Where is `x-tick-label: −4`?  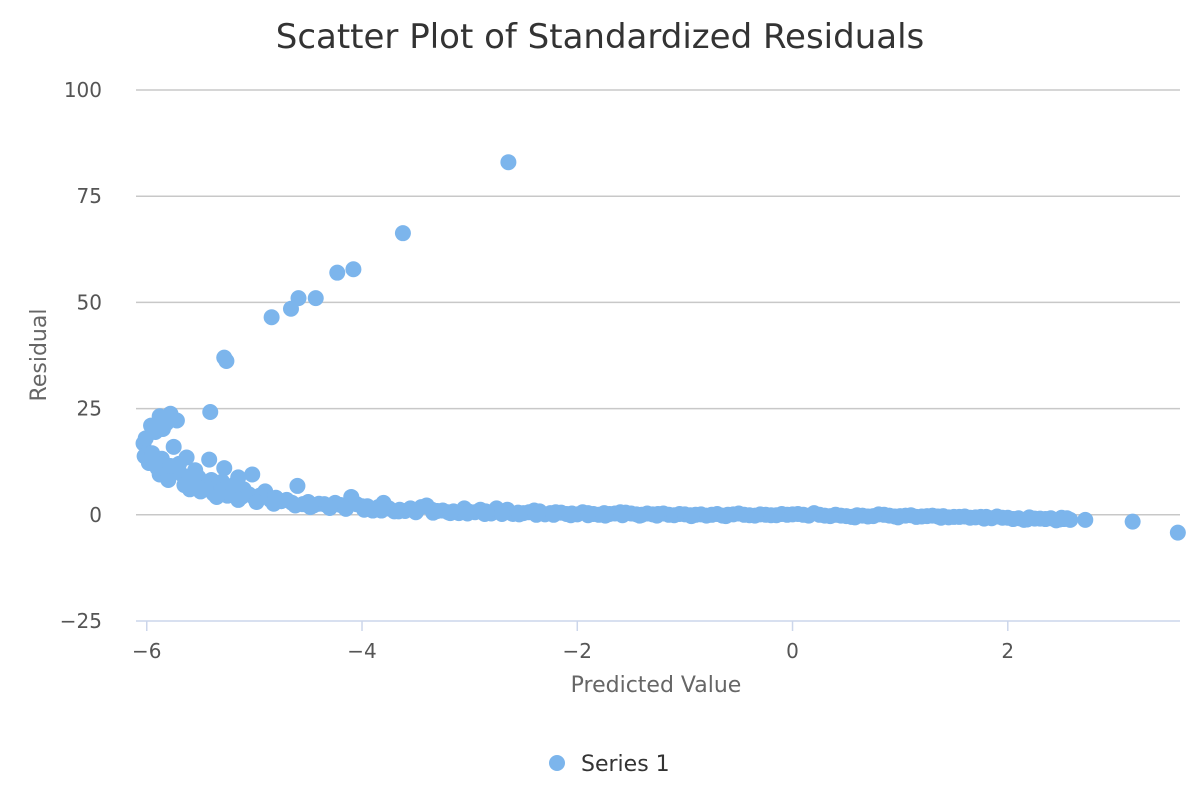
x-tick-label: −4 is located at coordinates (361, 651).